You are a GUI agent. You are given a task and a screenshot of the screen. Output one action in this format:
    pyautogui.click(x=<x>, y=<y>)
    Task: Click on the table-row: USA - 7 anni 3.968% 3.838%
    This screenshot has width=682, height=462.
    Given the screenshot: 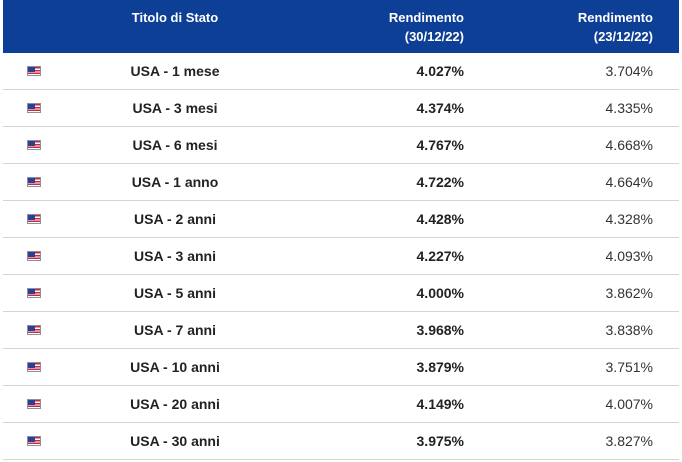 What is the action you would take?
    pyautogui.click(x=341, y=330)
    